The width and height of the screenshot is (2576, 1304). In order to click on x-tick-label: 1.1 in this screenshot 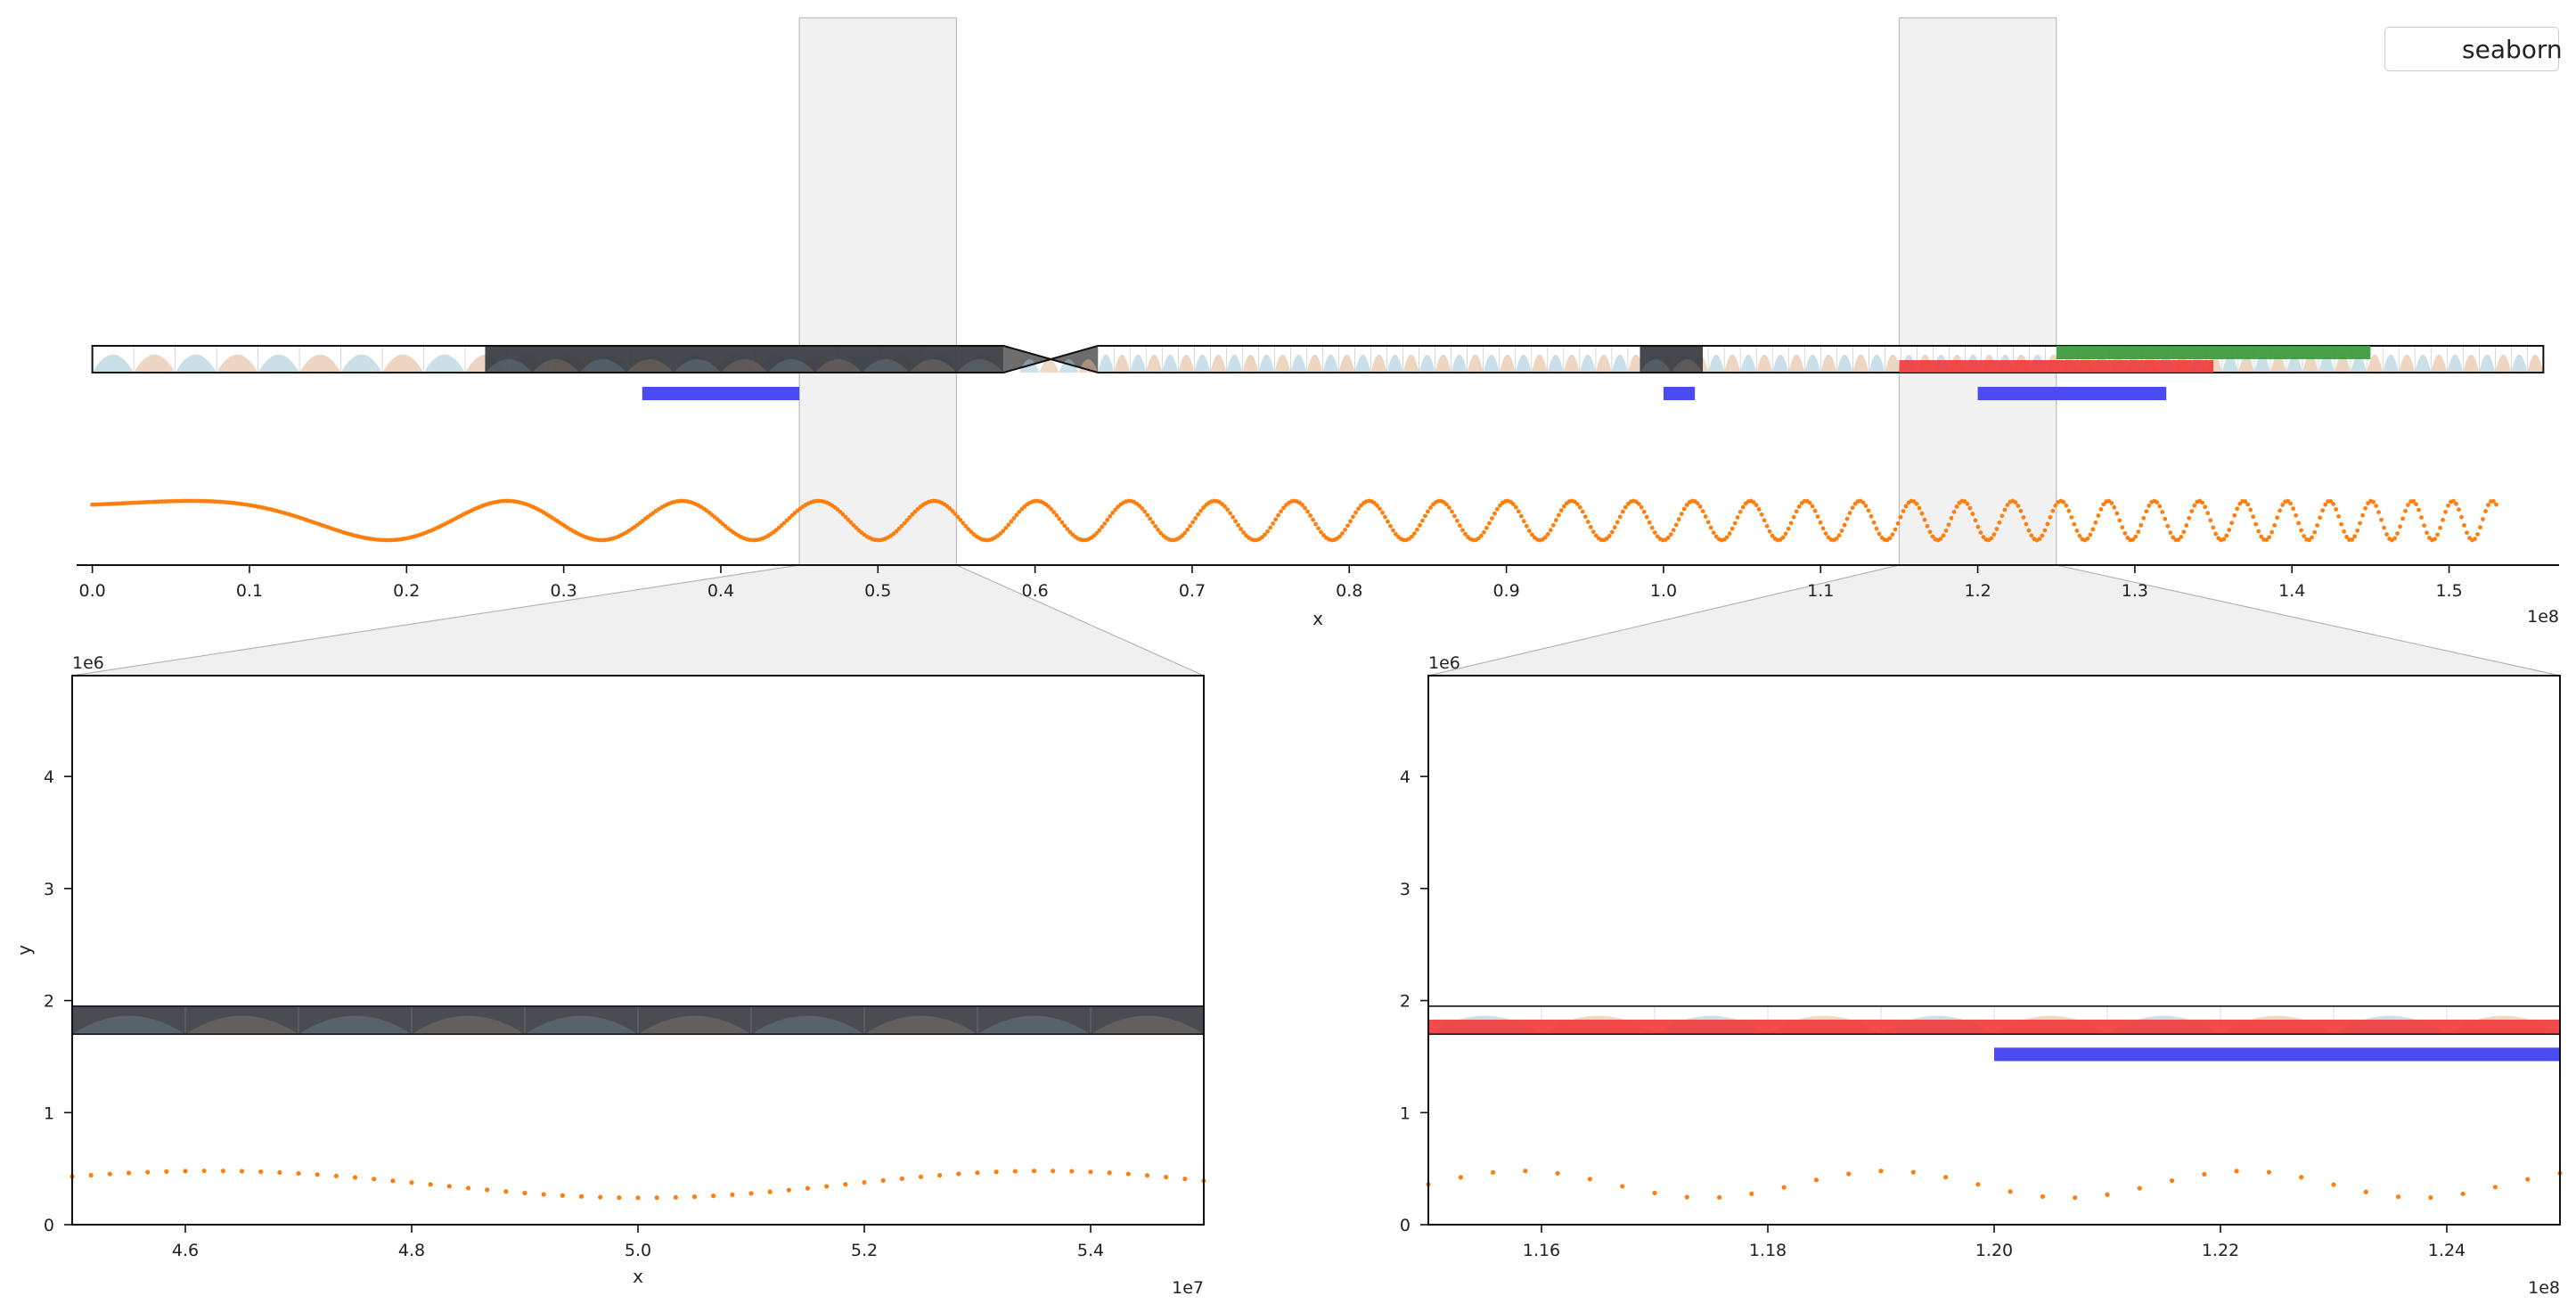, I will do `click(1820, 591)`.